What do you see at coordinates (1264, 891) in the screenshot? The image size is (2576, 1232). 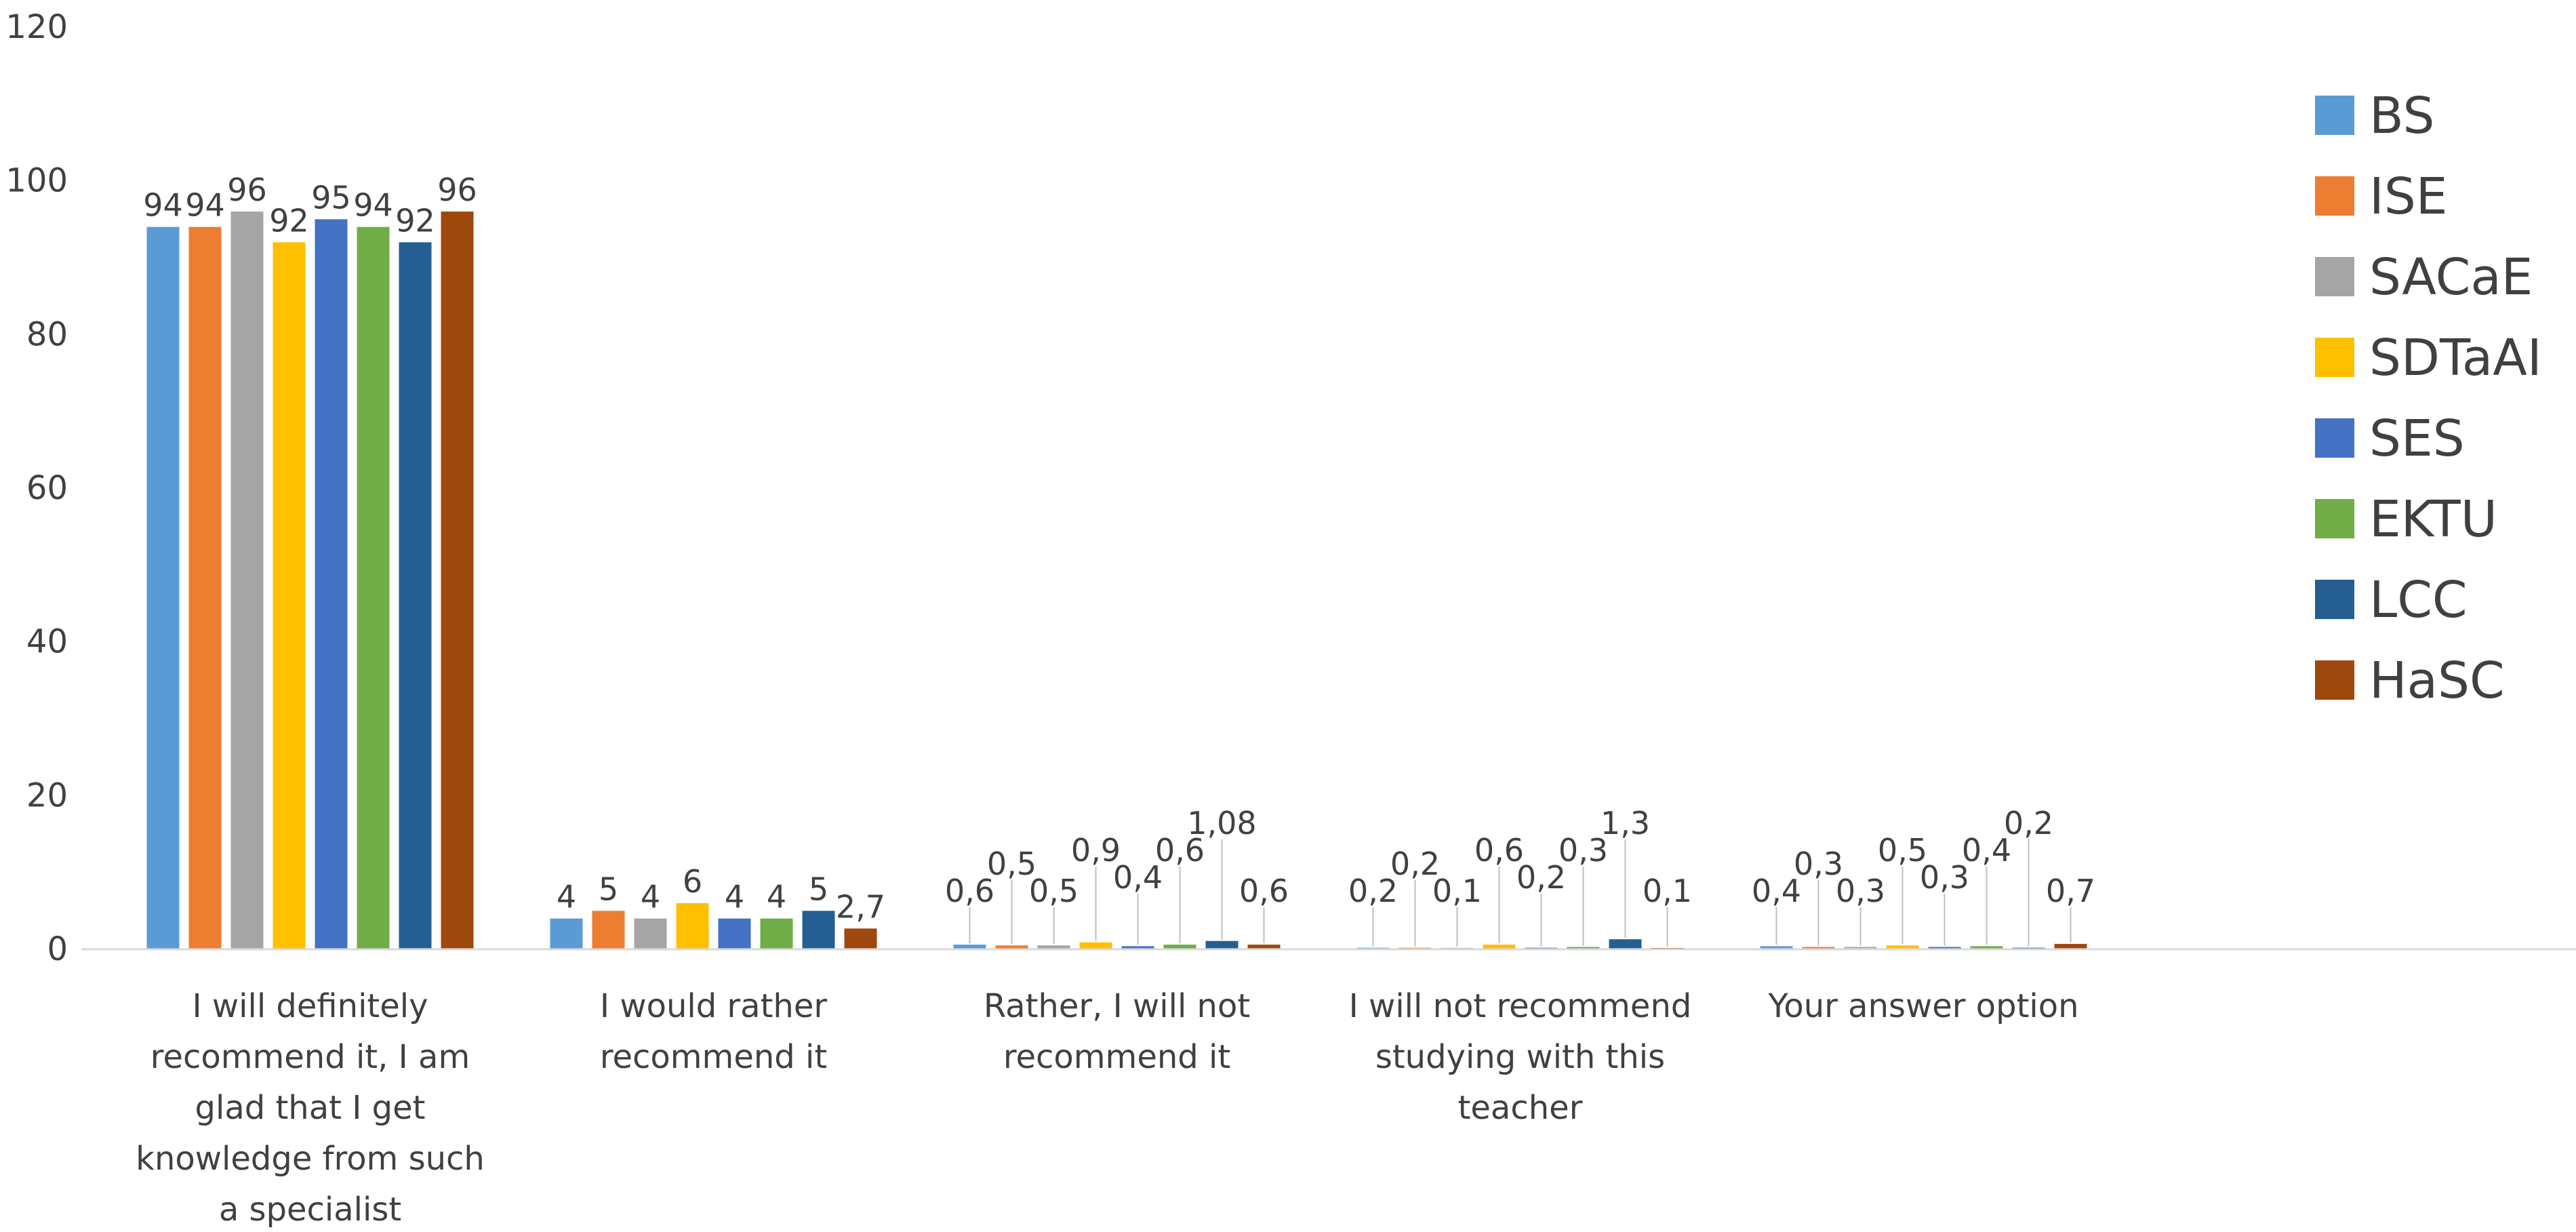 I see `data-label-hasc-2: 0,6` at bounding box center [1264, 891].